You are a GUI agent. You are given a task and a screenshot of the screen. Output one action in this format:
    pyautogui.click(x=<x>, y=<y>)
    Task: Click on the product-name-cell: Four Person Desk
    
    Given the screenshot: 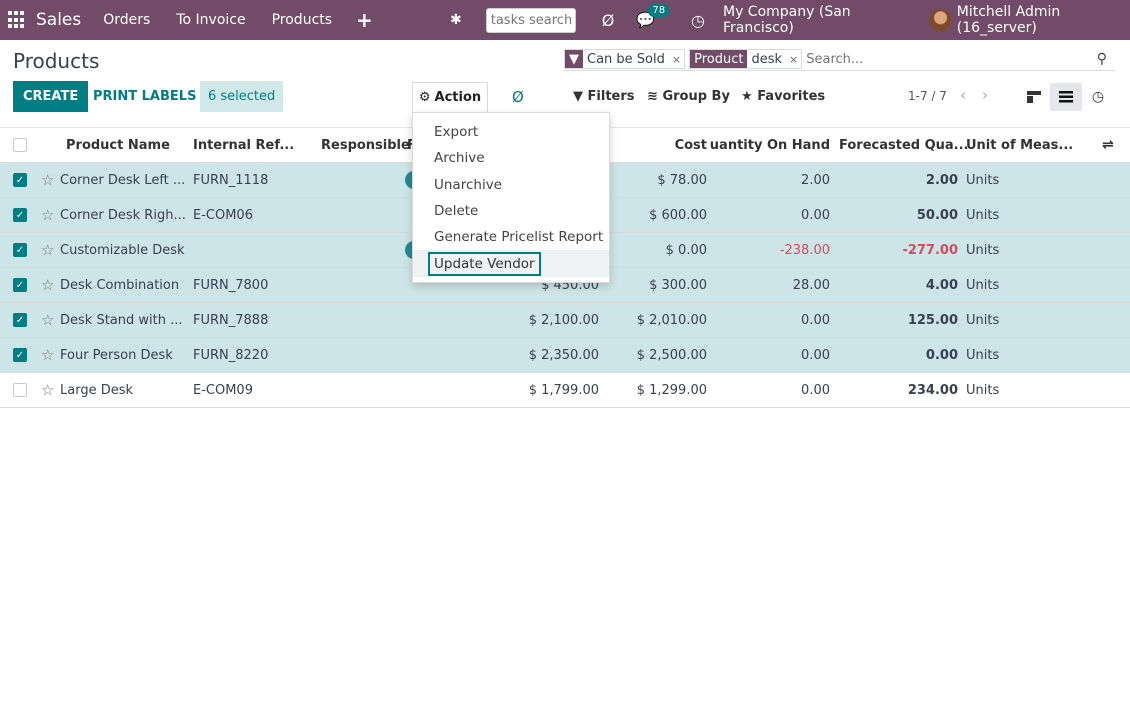 What is the action you would take?
    pyautogui.click(x=124, y=355)
    